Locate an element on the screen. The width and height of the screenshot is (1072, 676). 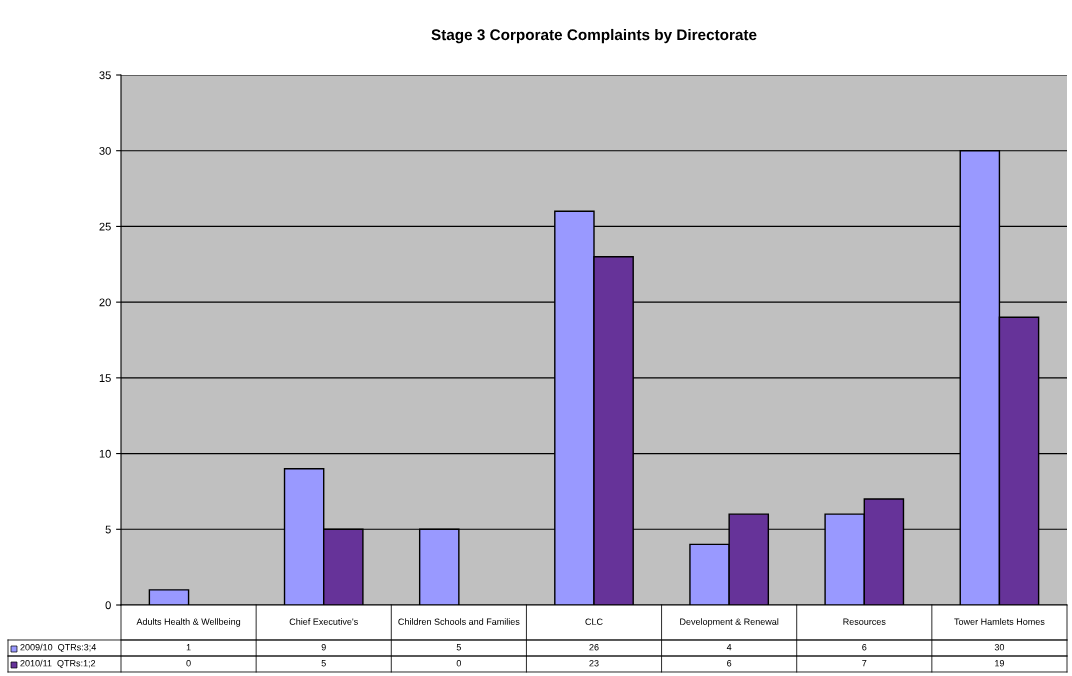
x-tick-label: CLC is located at coordinates (594, 621).